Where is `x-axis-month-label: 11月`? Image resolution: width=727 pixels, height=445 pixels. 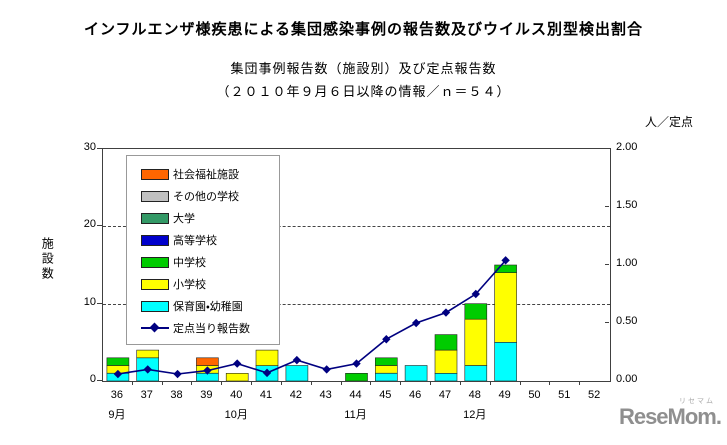 x-axis-month-label: 11月 is located at coordinates (355, 415).